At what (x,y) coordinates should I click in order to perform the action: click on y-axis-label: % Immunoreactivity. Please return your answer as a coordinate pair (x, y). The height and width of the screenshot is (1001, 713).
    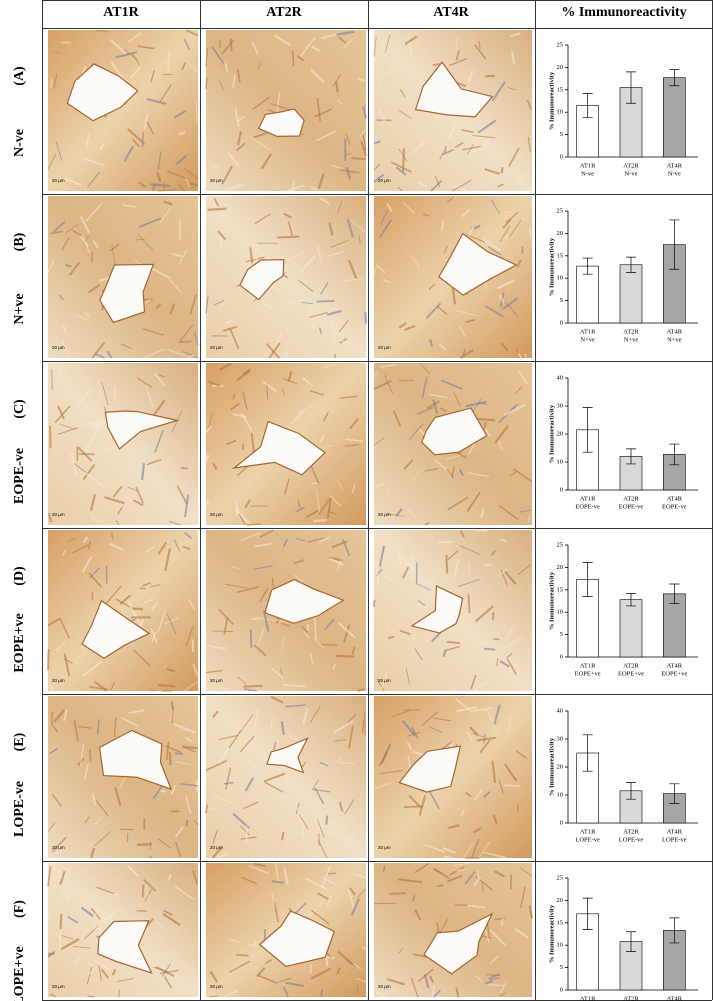
    Looking at the image, I should click on (551, 433).